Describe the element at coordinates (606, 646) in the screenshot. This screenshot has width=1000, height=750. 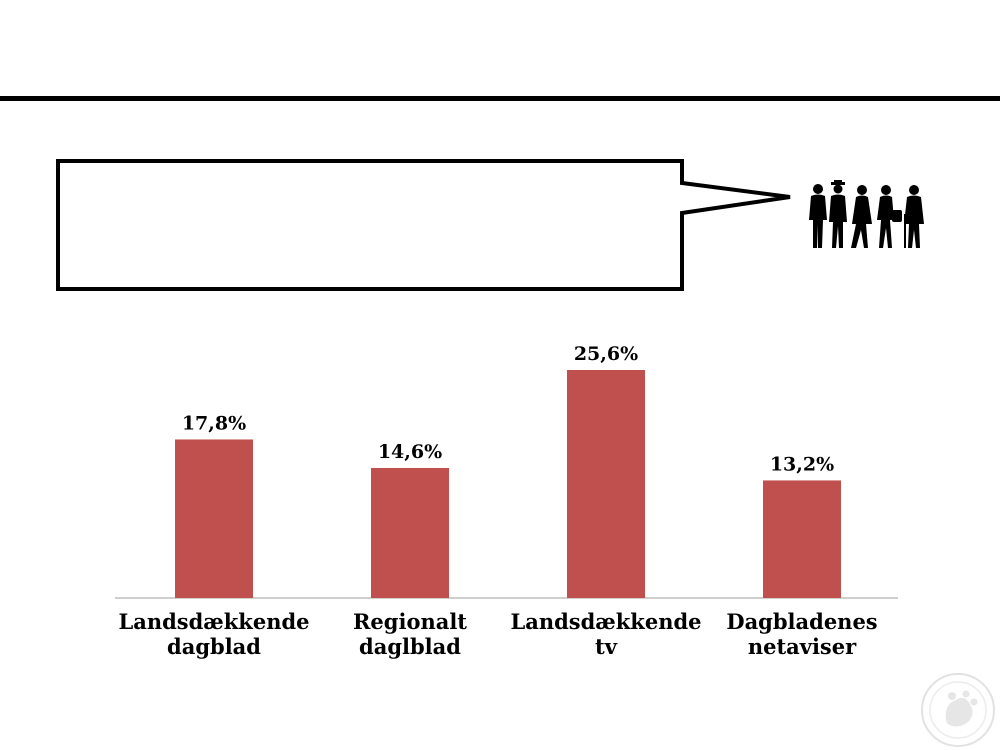
I see `category-label-3-line-2: tv` at that location.